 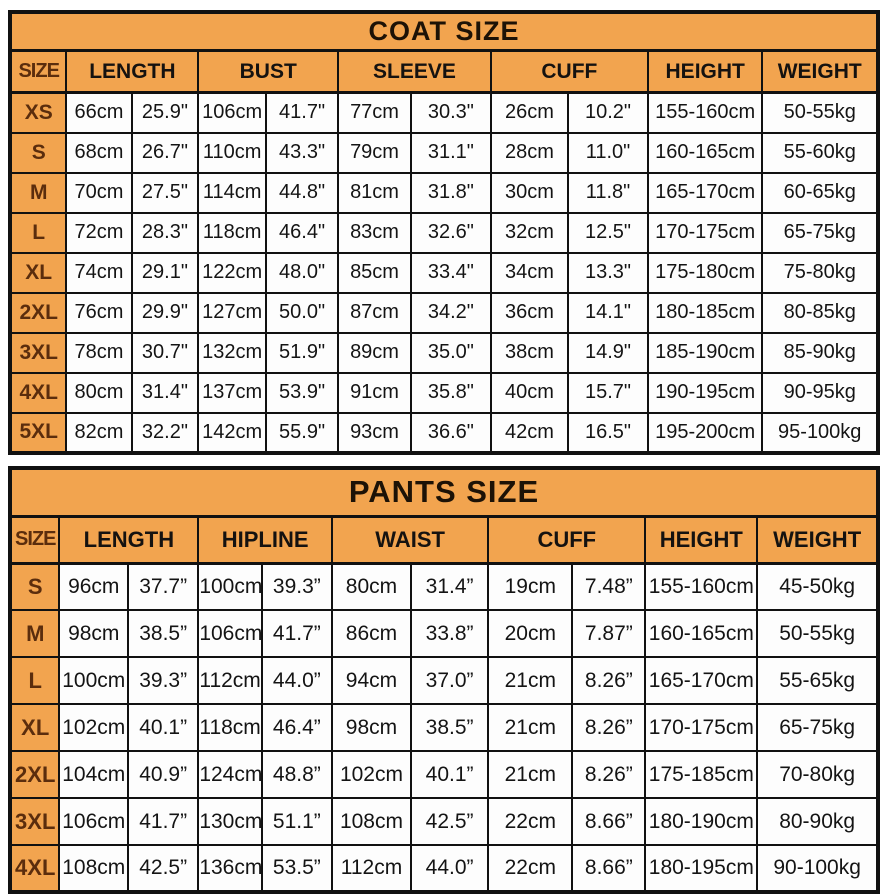 What do you see at coordinates (705, 433) in the screenshot?
I see `value-cell: 195-200cm` at bounding box center [705, 433].